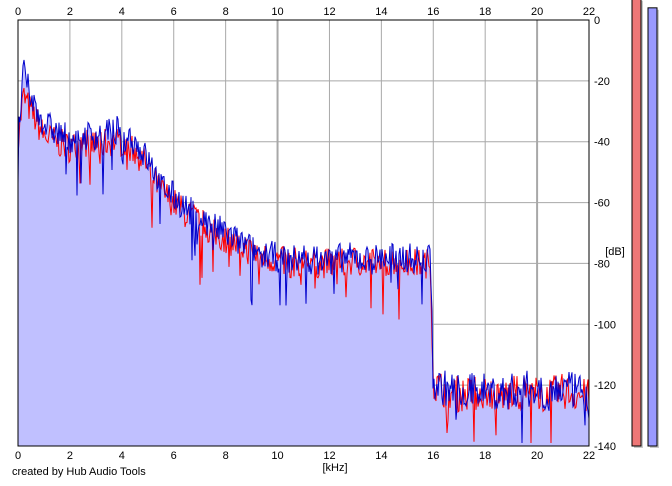 The height and width of the screenshot is (486, 672). Describe the element at coordinates (589, 456) in the screenshot. I see `x-tick-label-bottom: 22` at that location.